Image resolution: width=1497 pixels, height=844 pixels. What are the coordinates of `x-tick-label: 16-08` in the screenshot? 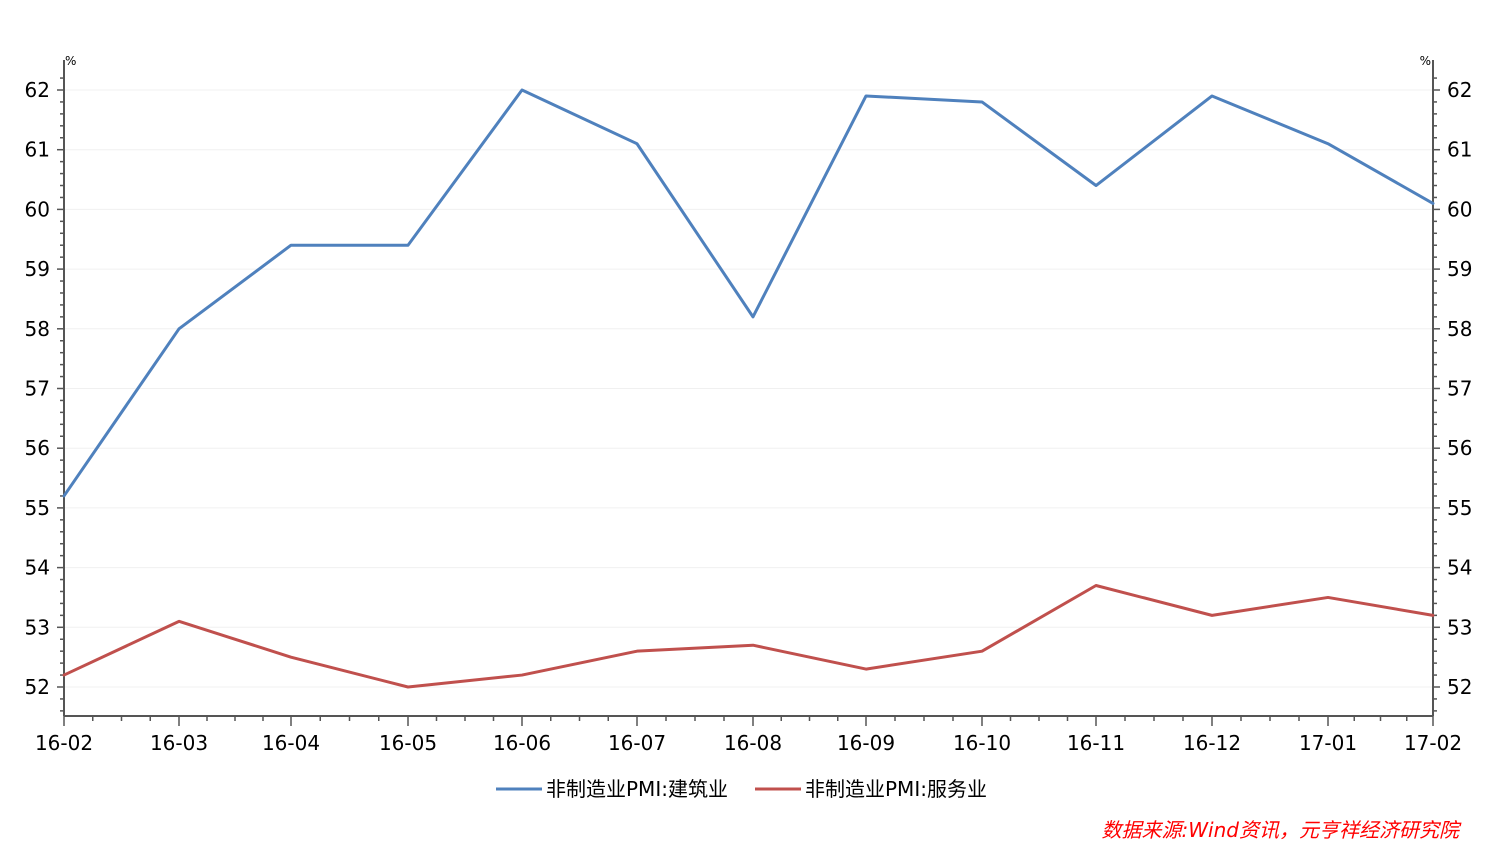 It's located at (753, 743).